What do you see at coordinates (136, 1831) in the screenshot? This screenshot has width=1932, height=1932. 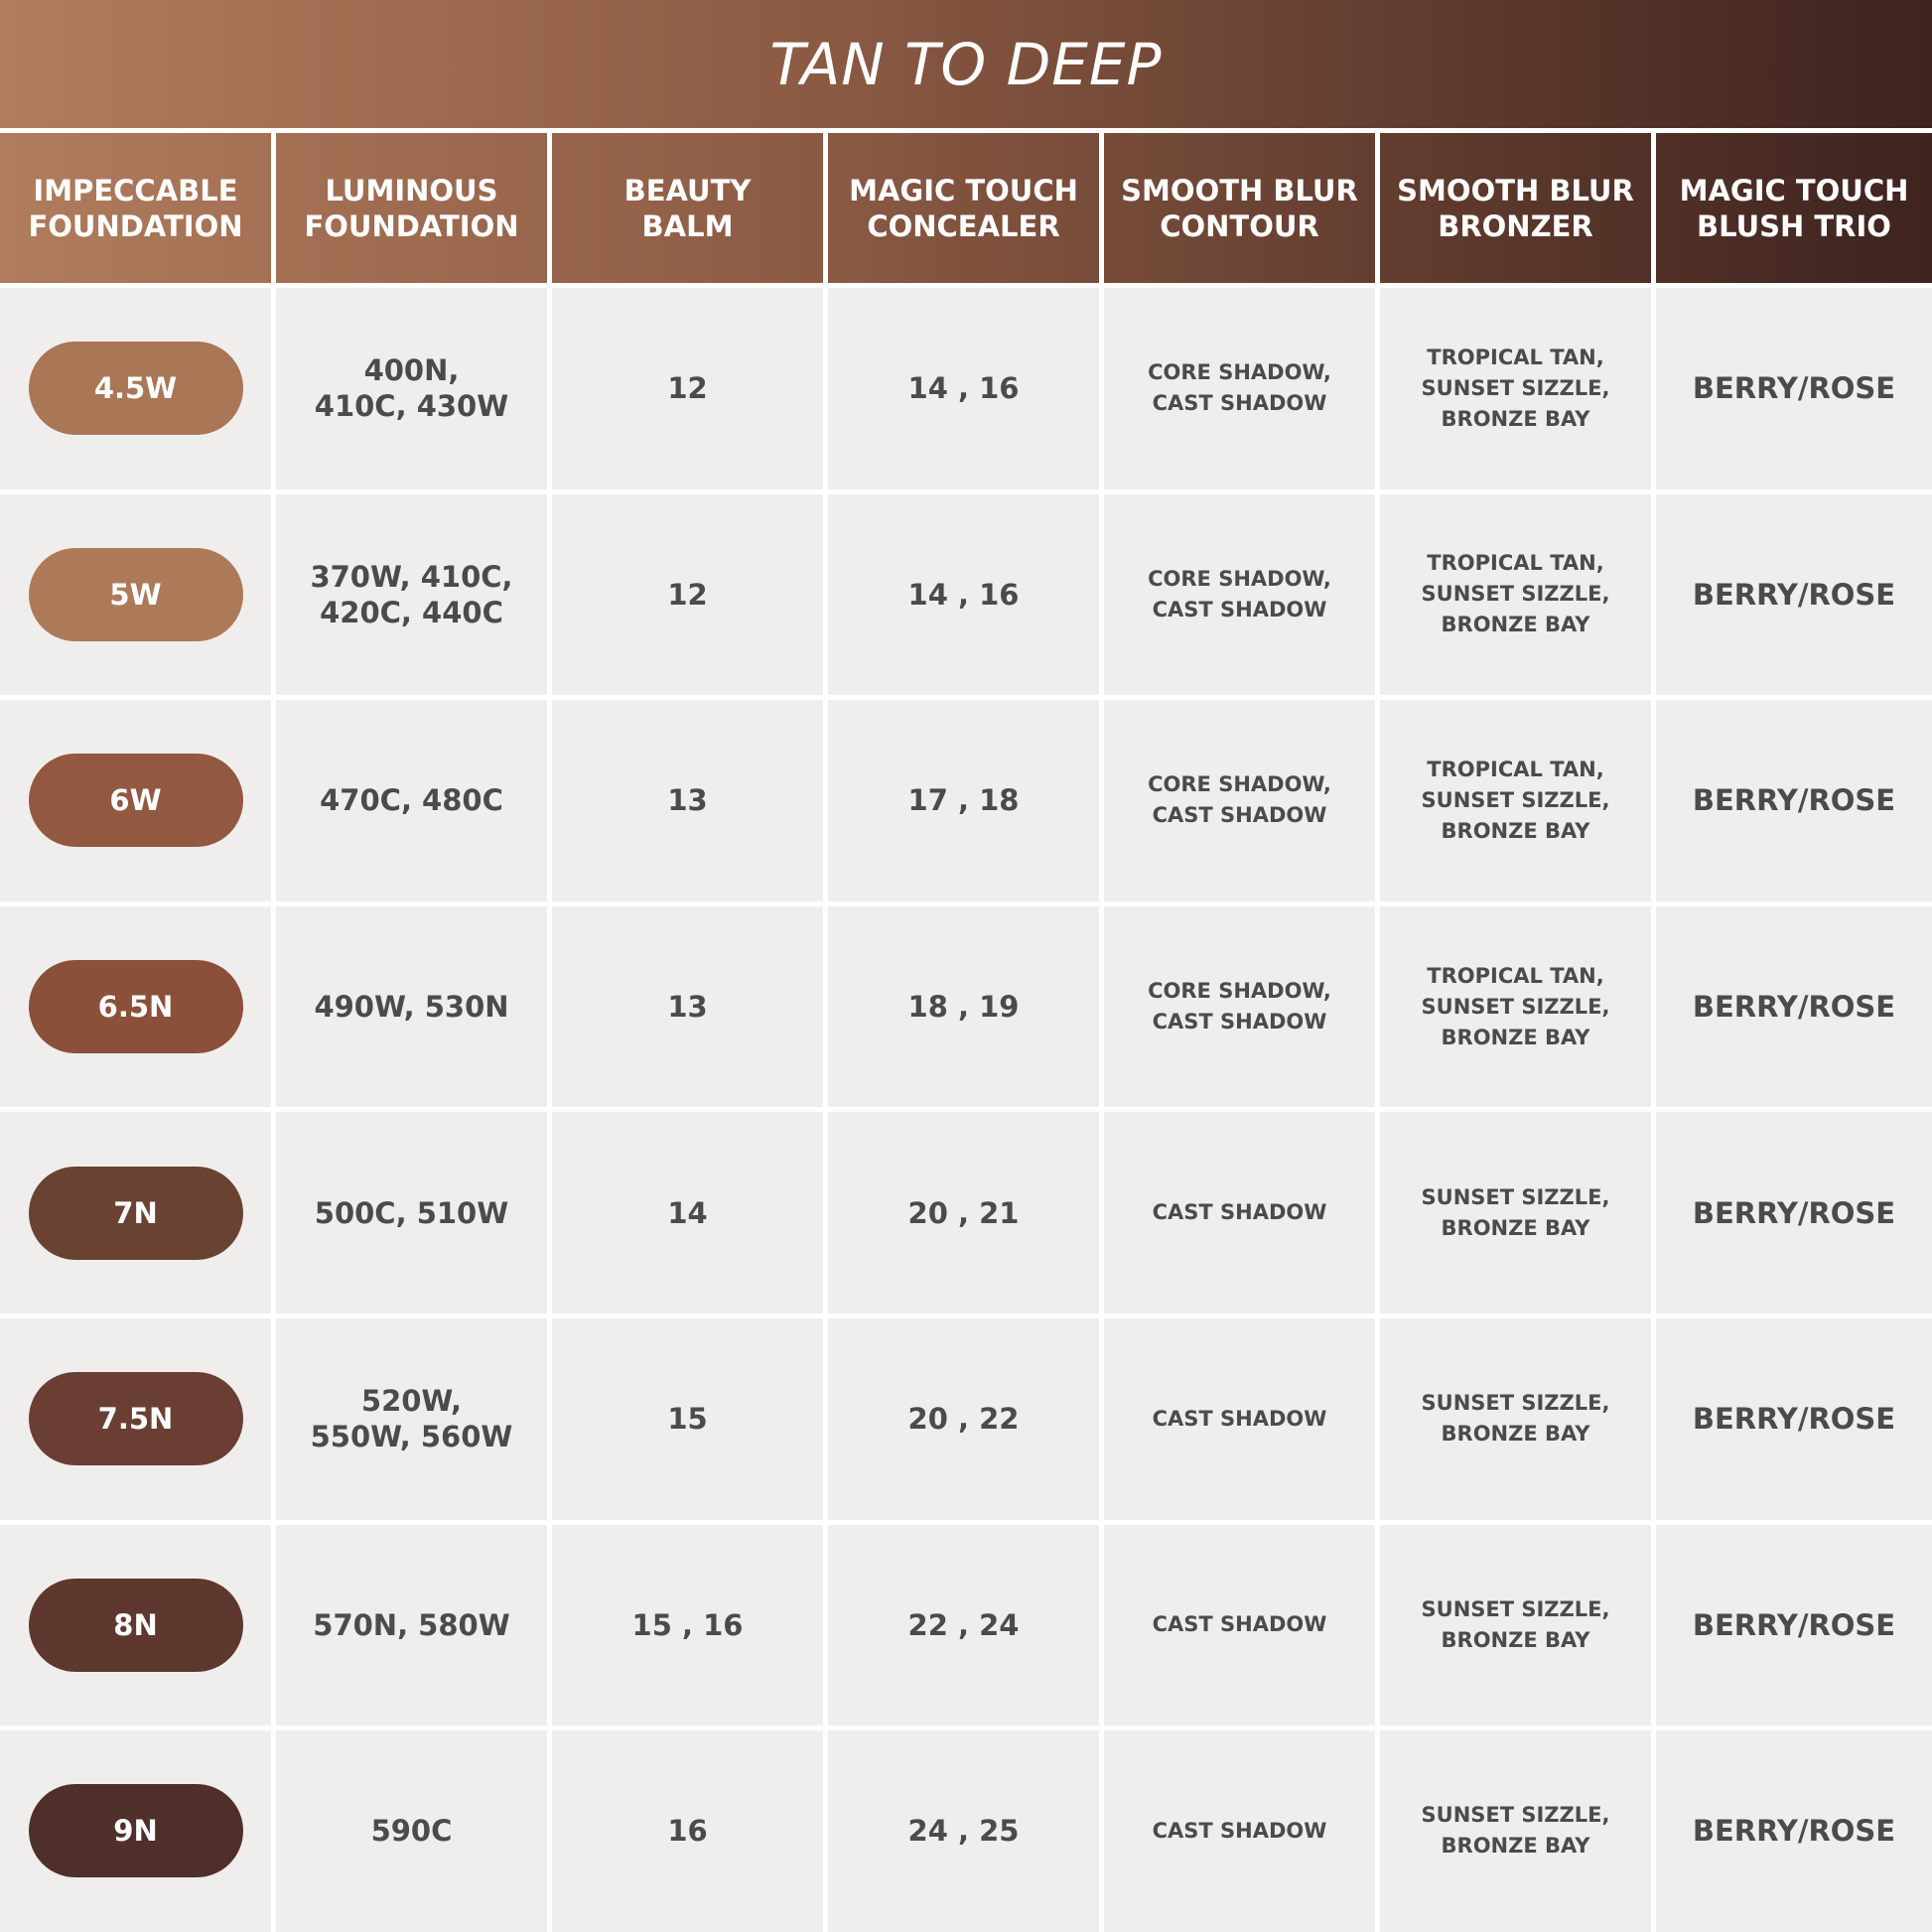 I see `shade-swatch: 9N` at bounding box center [136, 1831].